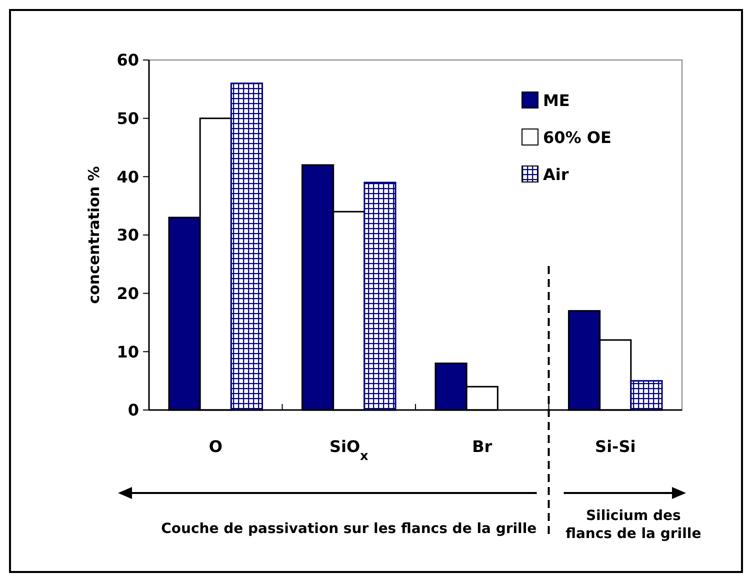 The image size is (752, 582). Describe the element at coordinates (127, 118) in the screenshot. I see `y-tick-label: 50` at that location.